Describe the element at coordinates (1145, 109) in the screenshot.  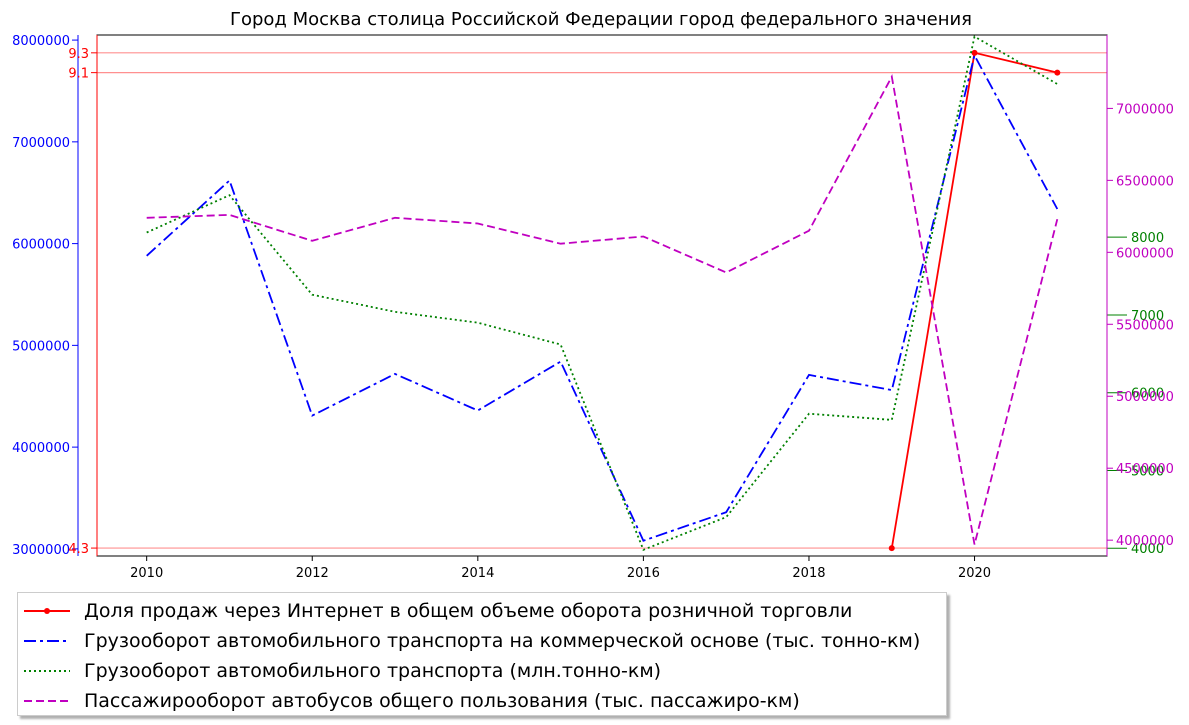
I see `right_magenta-tick-label: 7000000` at that location.